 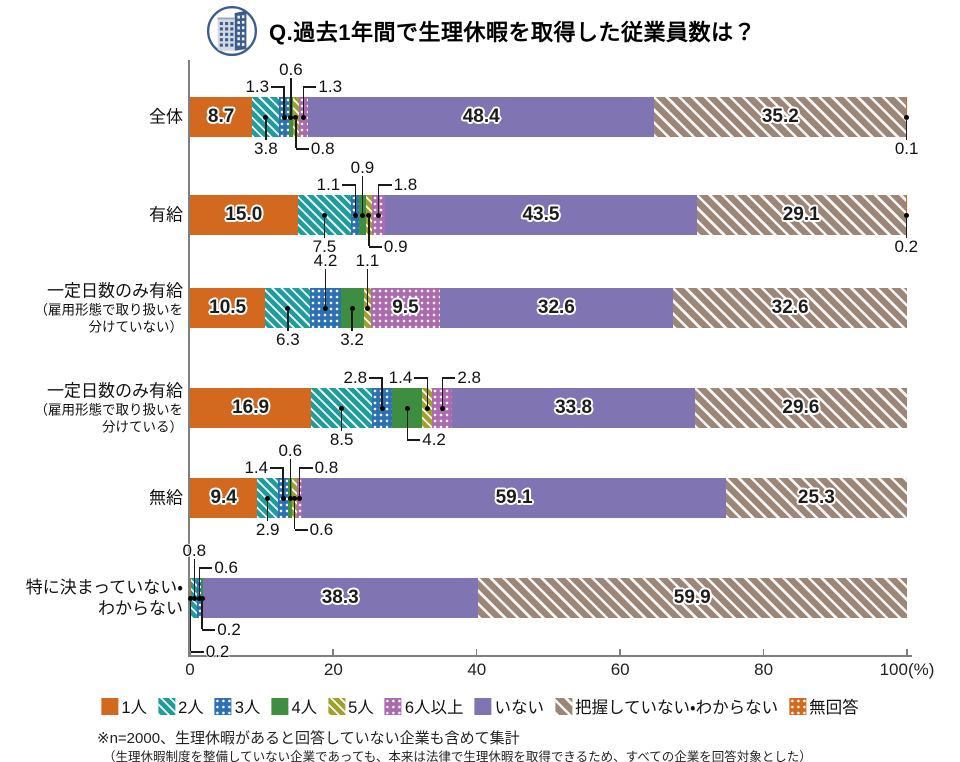 I want to click on axis-tick-label: 40, so click(x=477, y=669).